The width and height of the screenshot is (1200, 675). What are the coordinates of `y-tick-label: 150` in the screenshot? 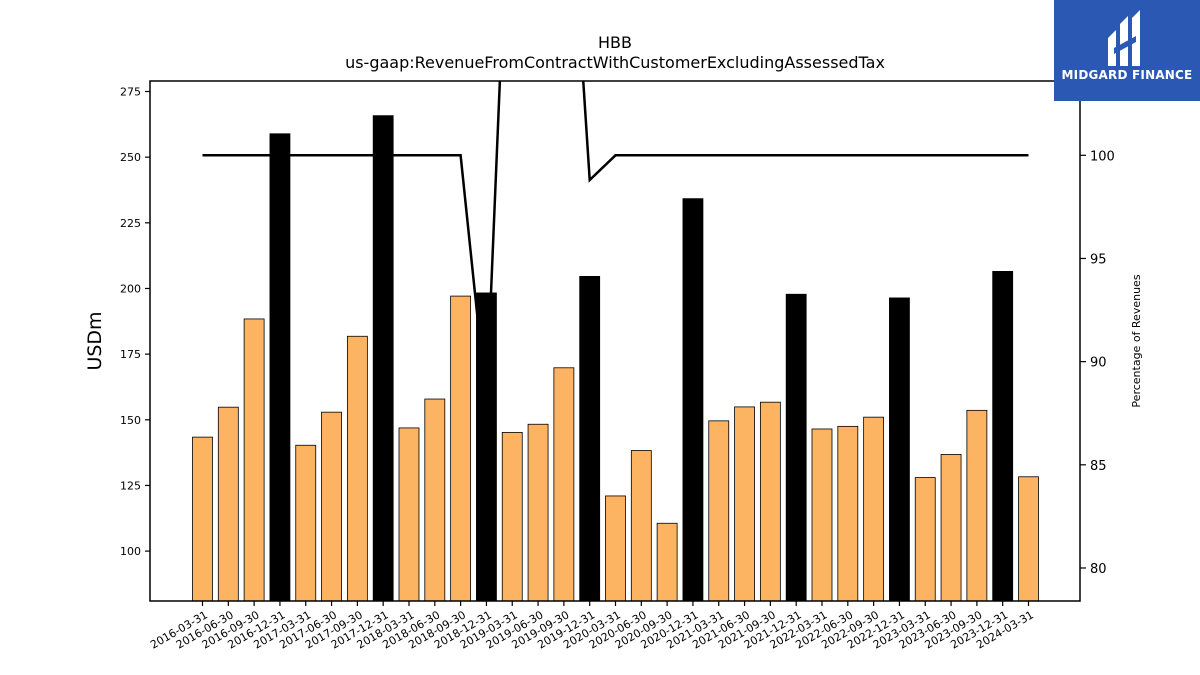 It's located at (130, 420).